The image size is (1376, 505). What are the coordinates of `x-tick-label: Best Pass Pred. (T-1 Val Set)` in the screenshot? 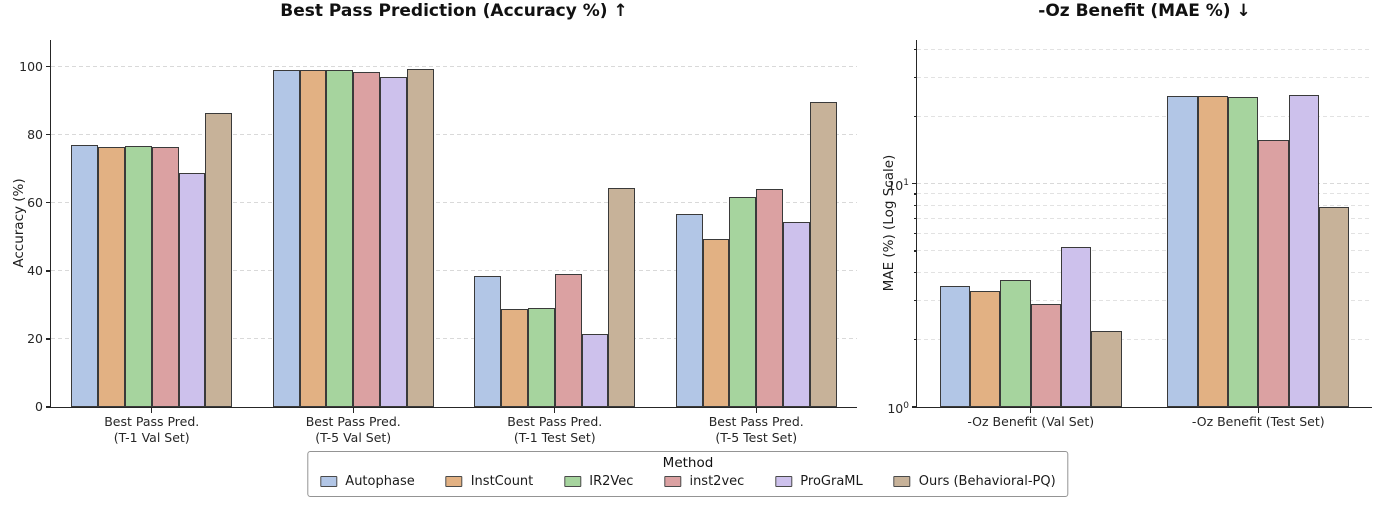 It's located at (152, 429).